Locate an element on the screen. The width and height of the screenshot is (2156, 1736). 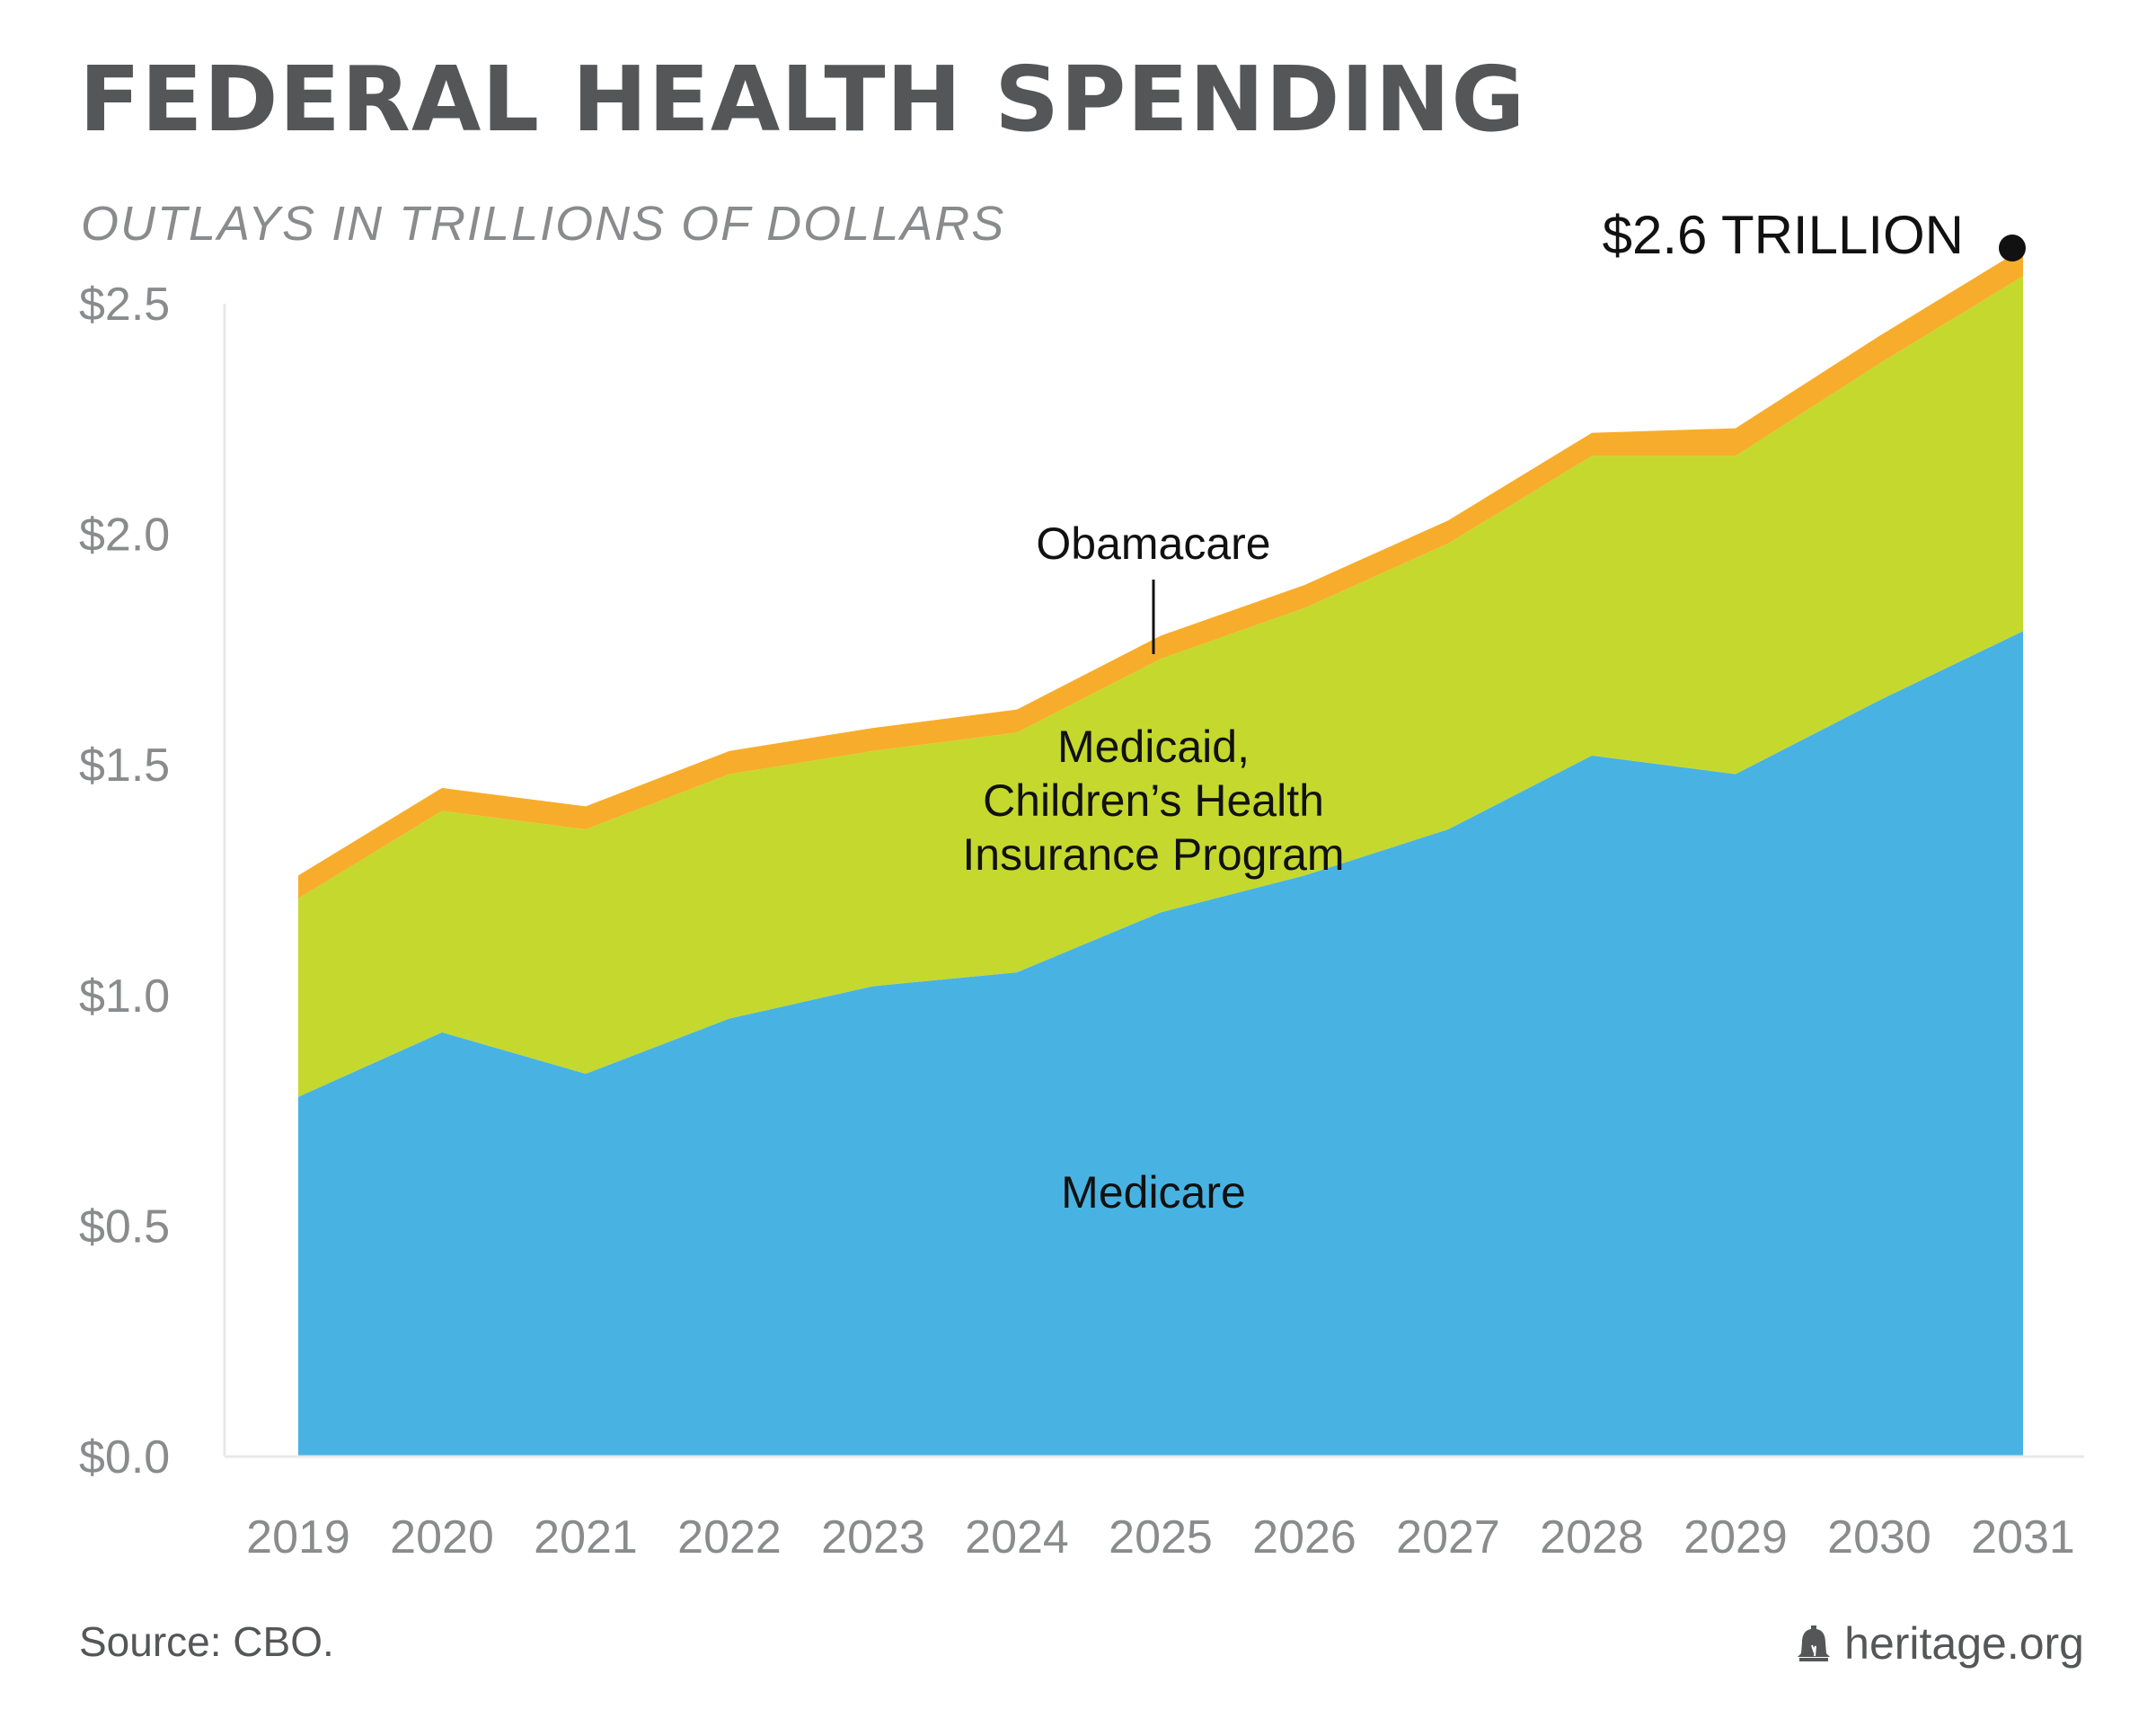
source-note: Source: CBO. is located at coordinates (206, 1641).